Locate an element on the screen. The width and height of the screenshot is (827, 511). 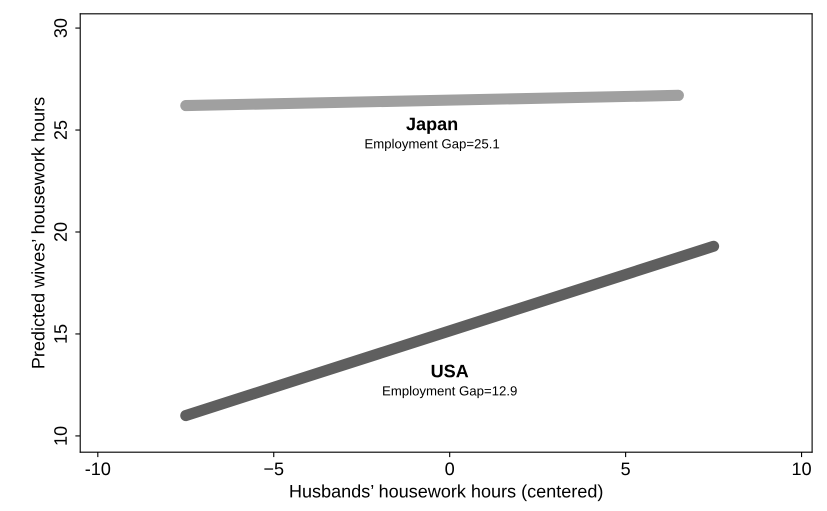
y-tick-label: 15 is located at coordinates (60, 333).